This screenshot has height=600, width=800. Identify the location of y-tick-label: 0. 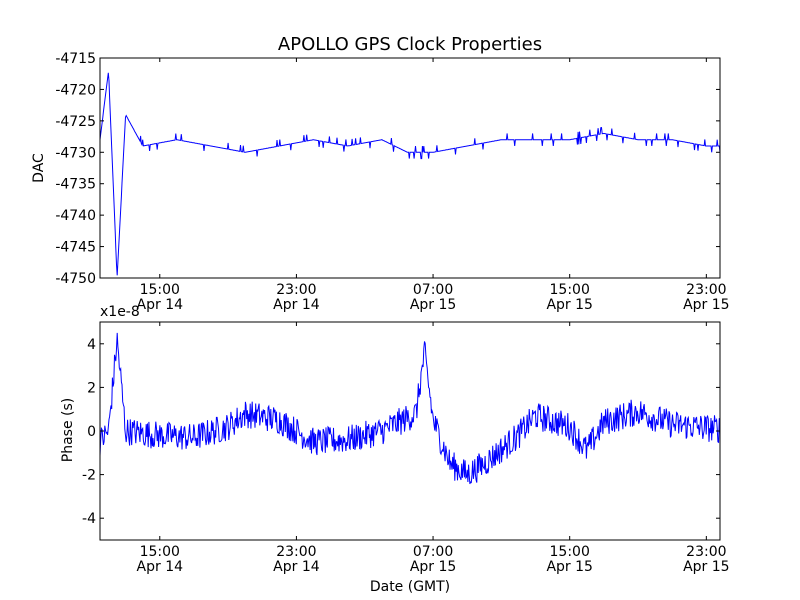
(91, 432).